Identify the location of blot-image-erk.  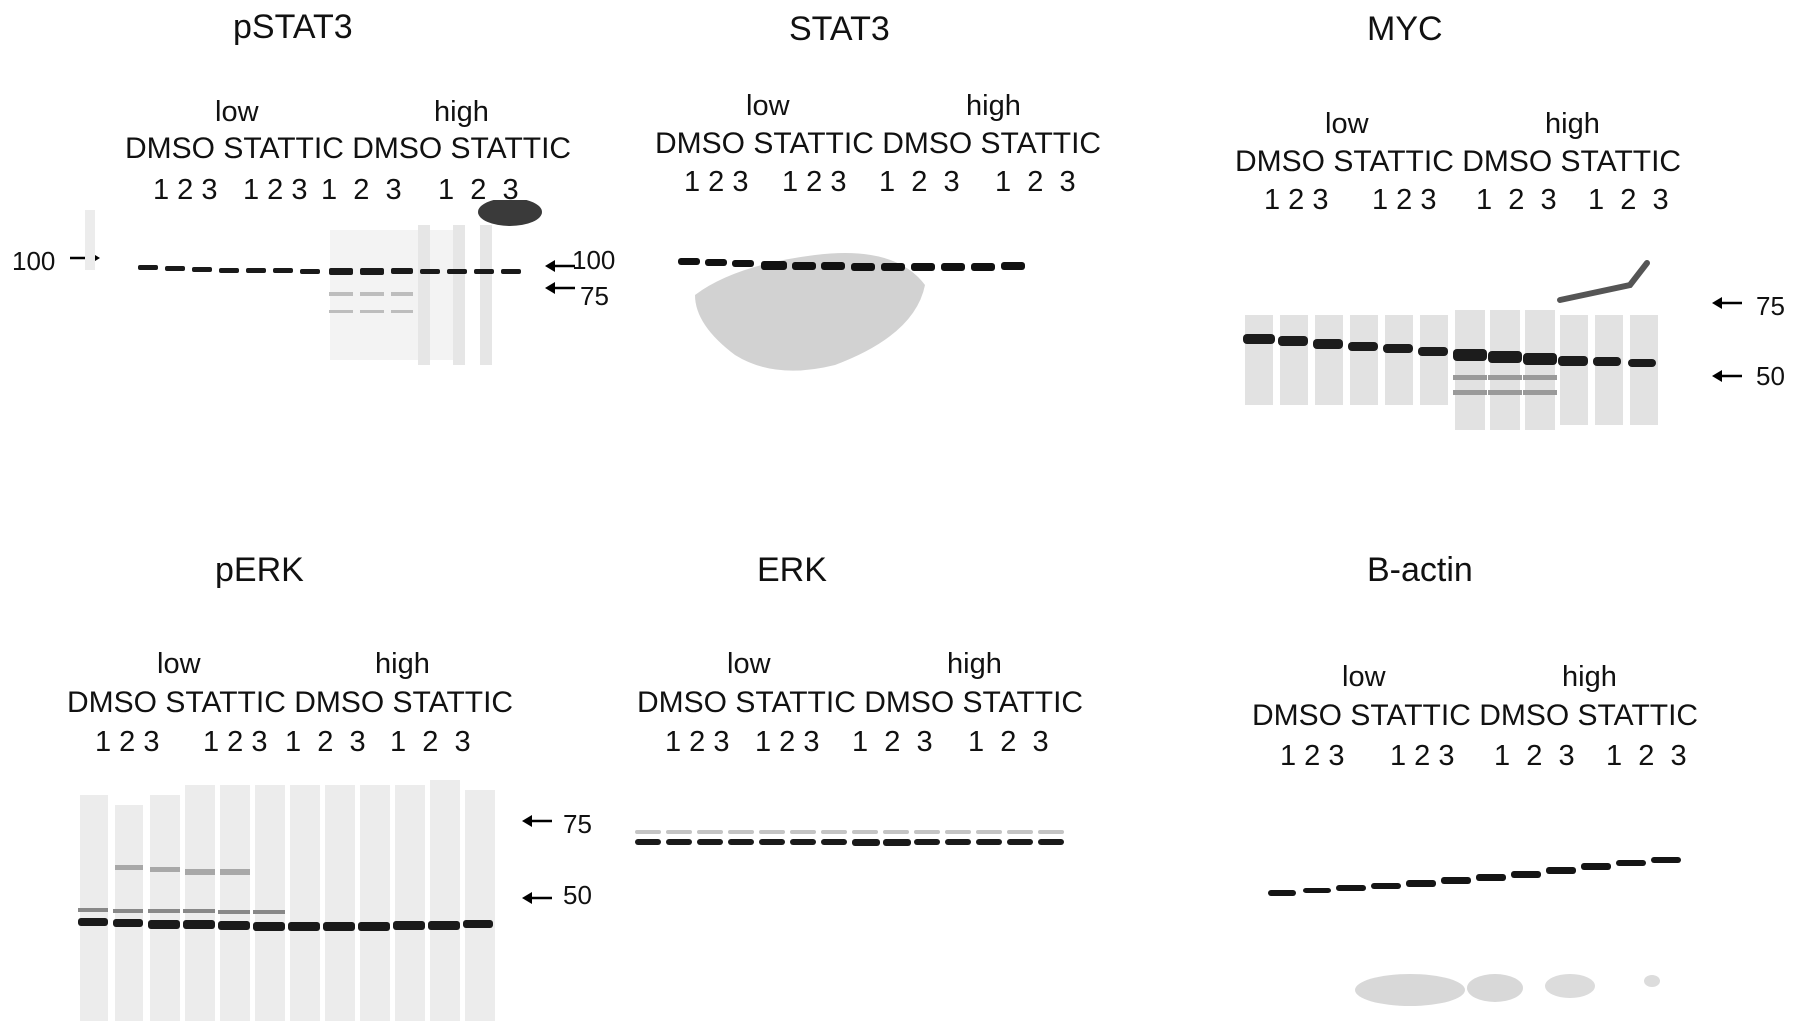
(849, 838).